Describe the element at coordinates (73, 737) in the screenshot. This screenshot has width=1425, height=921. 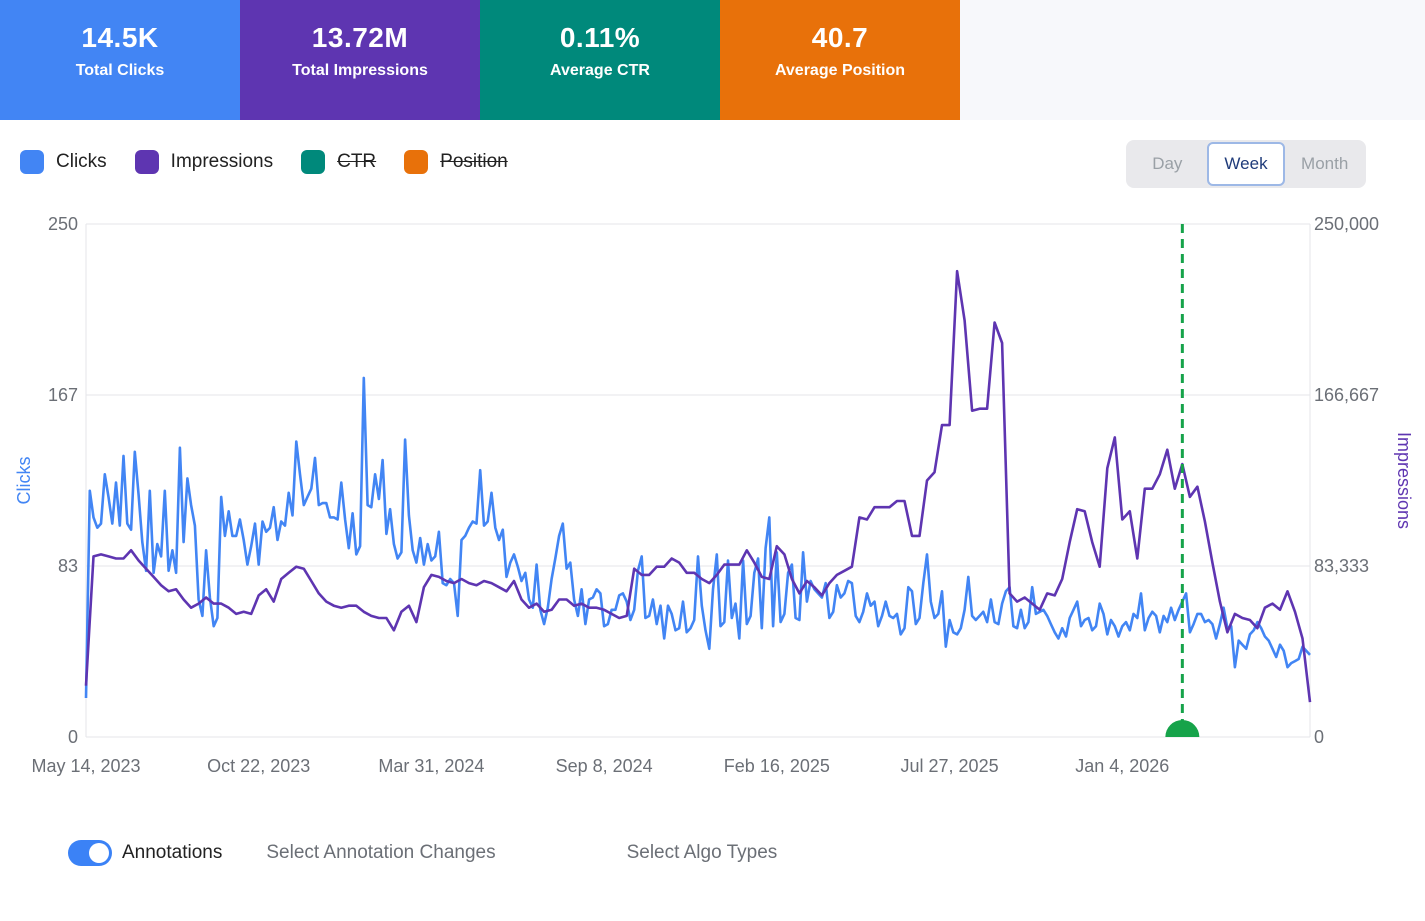
I see `y-left-tick-label: 0` at that location.